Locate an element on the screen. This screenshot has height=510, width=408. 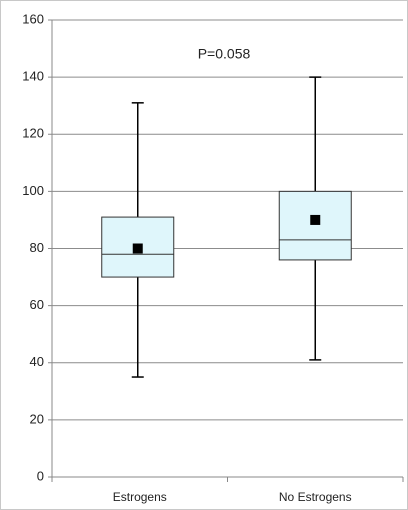
y-tick-label: 40 is located at coordinates (37, 361).